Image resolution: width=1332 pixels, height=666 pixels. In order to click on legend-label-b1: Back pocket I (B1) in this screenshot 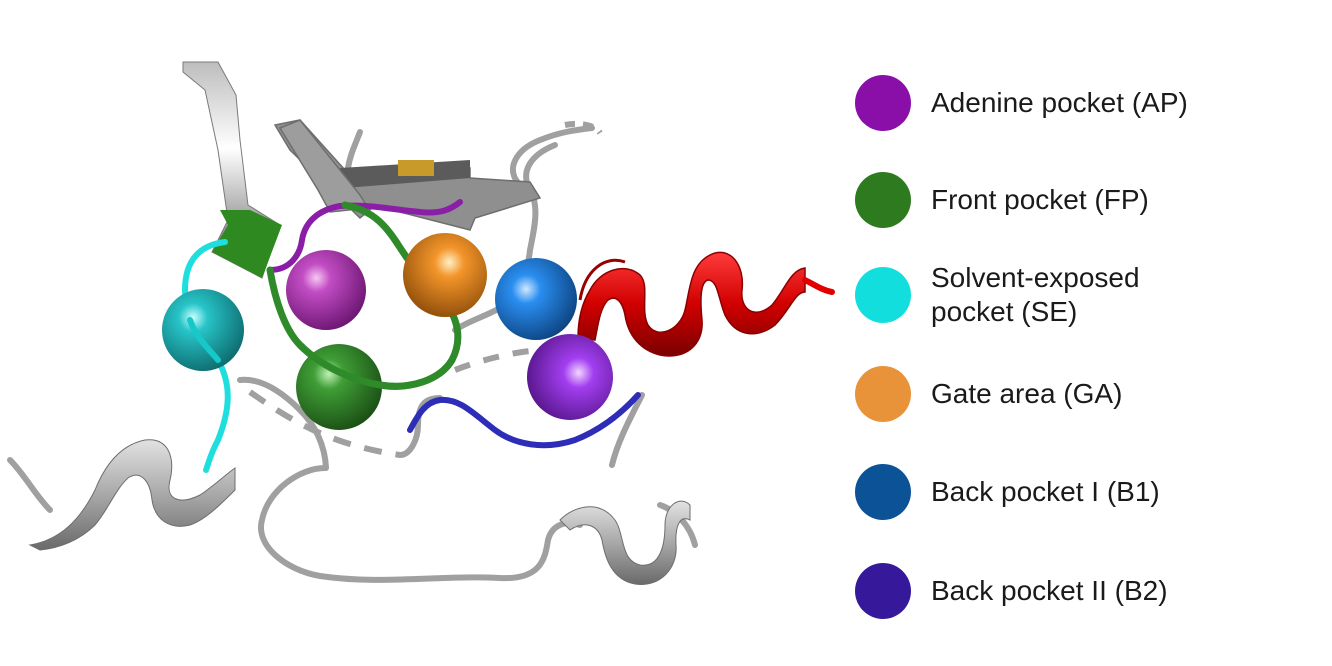, I will do `click(1045, 491)`.